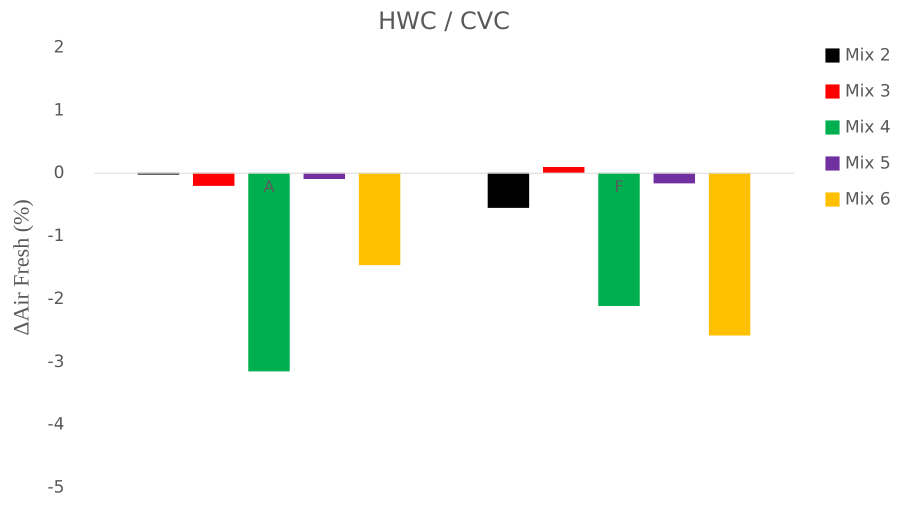 The width and height of the screenshot is (911, 523). Describe the element at coordinates (619, 186) in the screenshot. I see `x-tick-label: F` at that location.